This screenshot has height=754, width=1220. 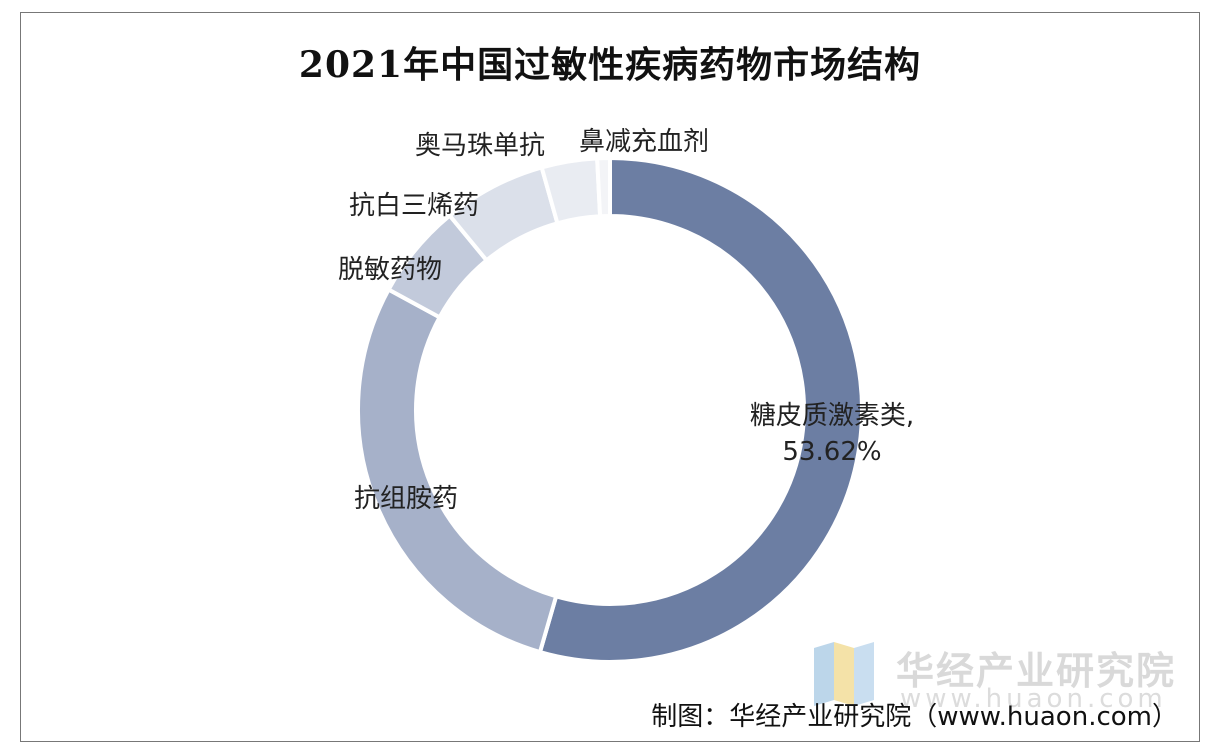 I want to click on chart-title: 2021年中国过敏性疾病药物市场结构, so click(x=610, y=65).